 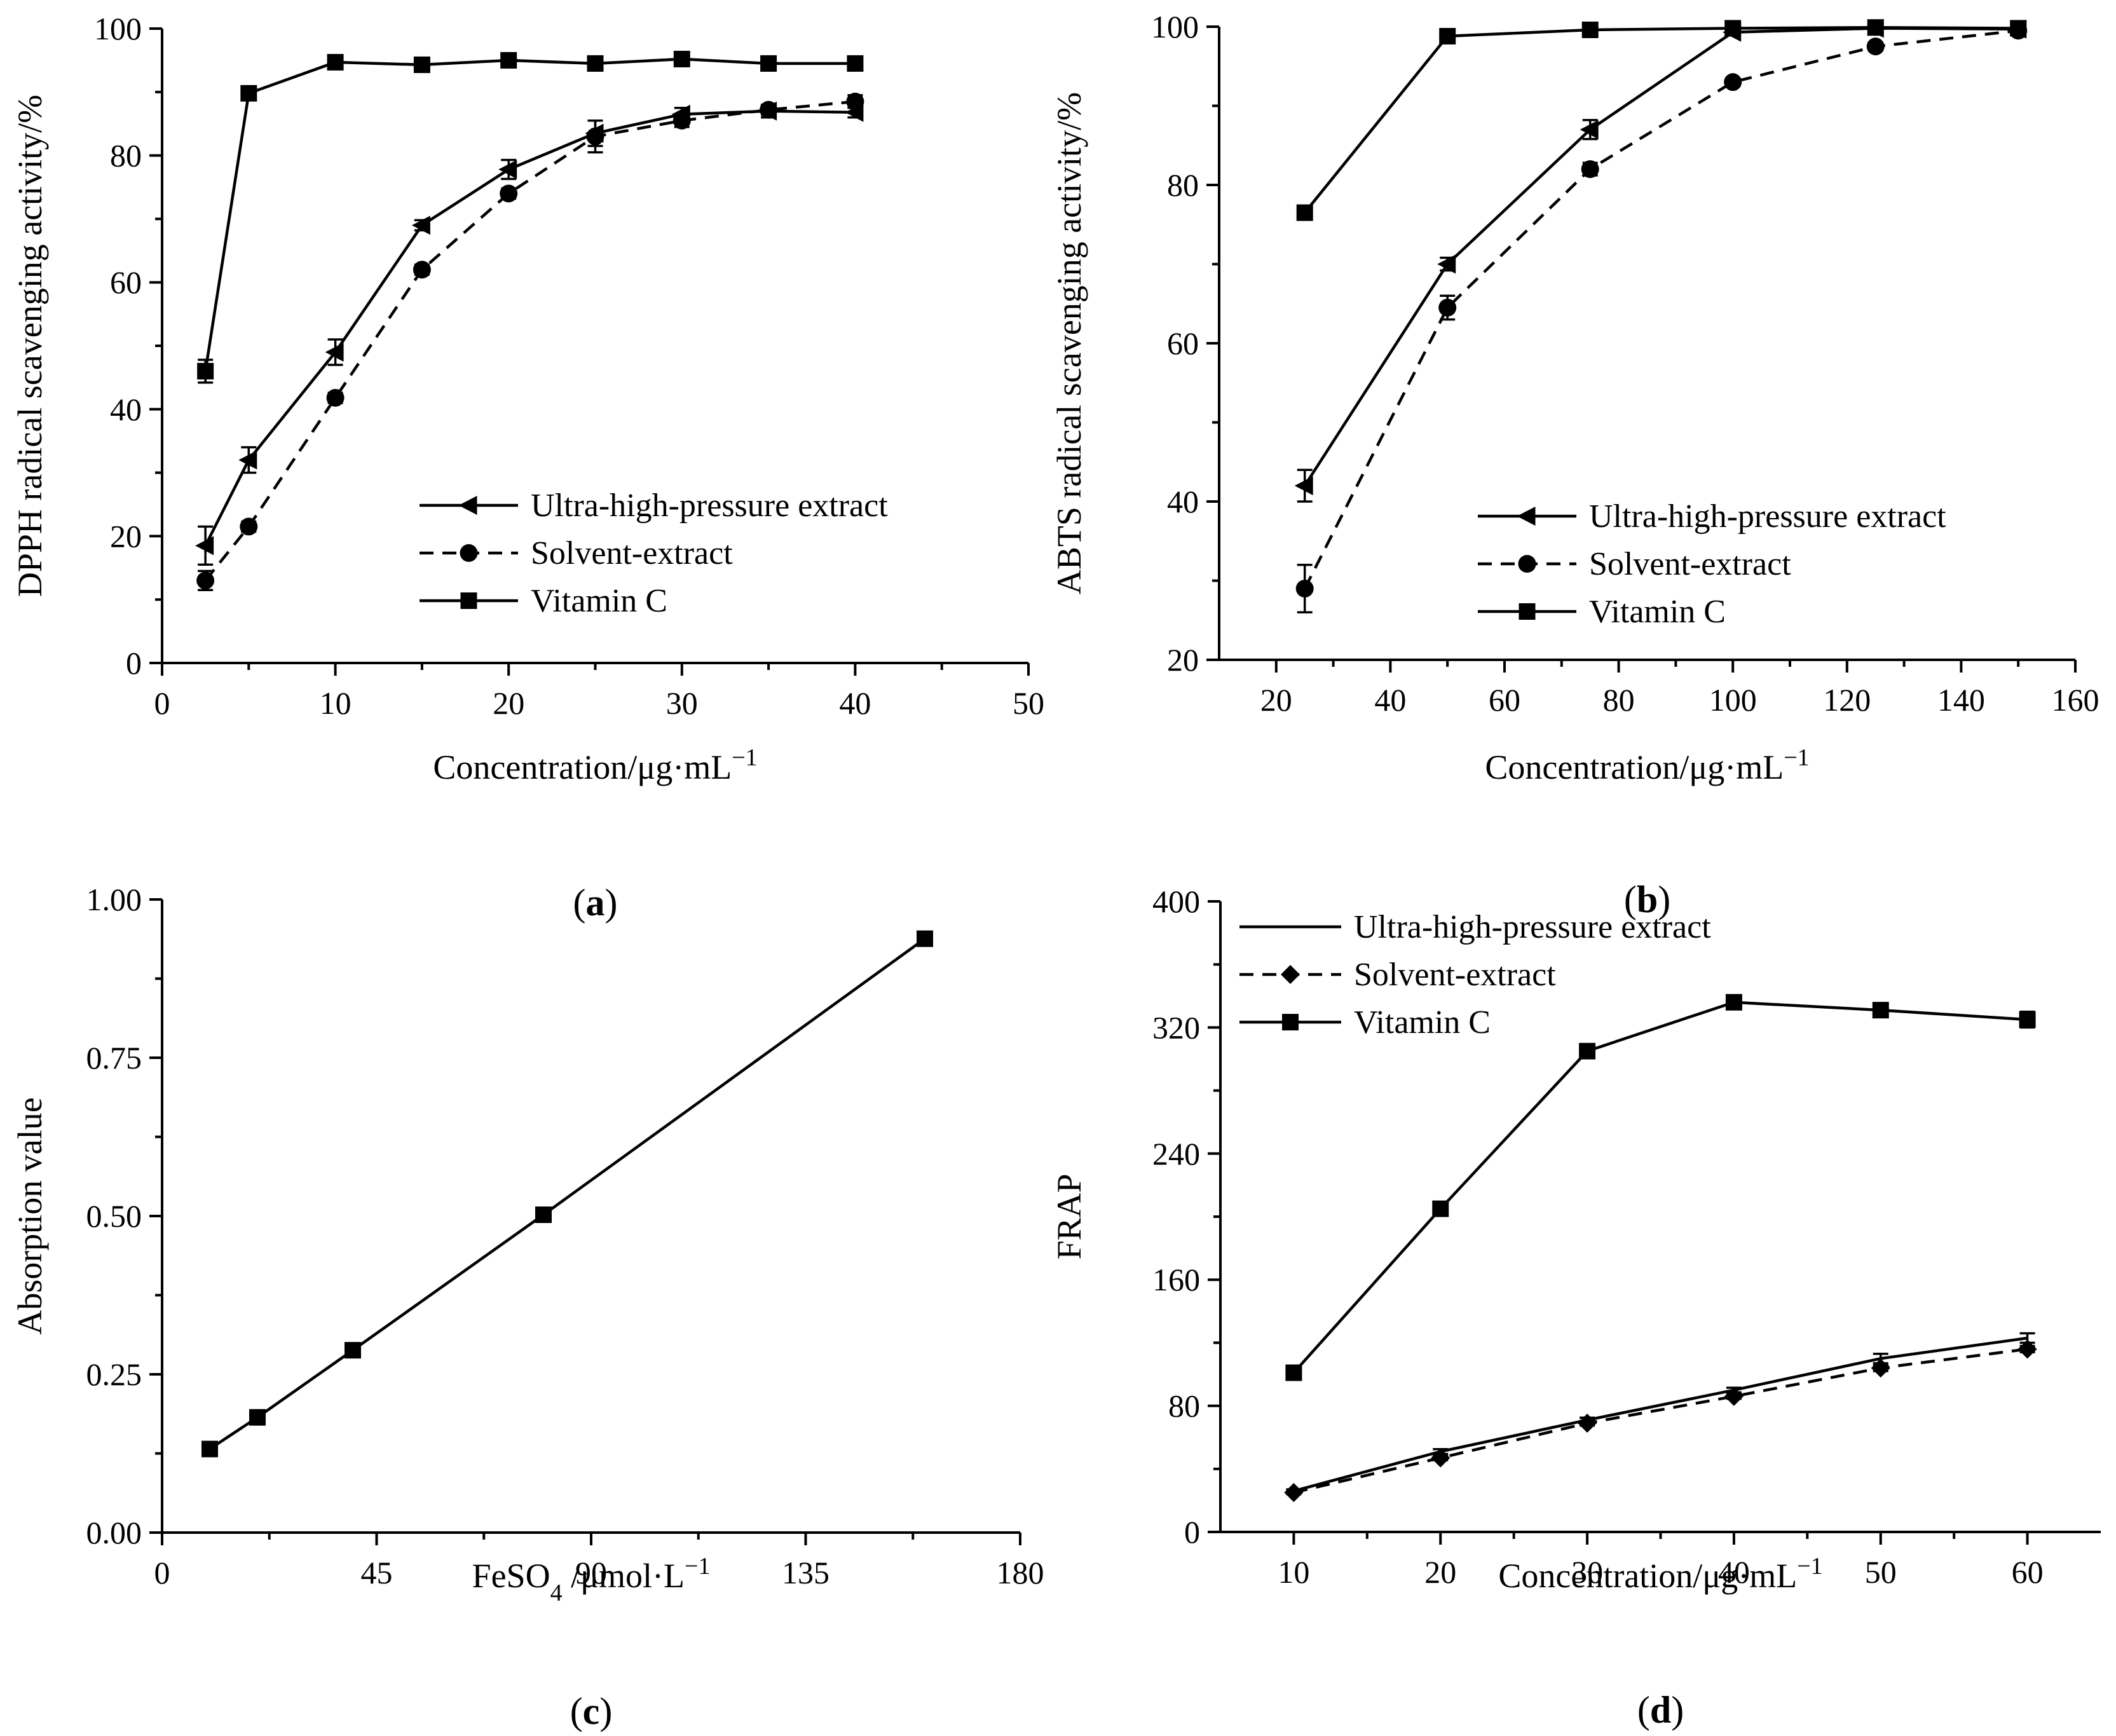 I want to click on y-tick-label: 0.75, so click(x=114, y=1058).